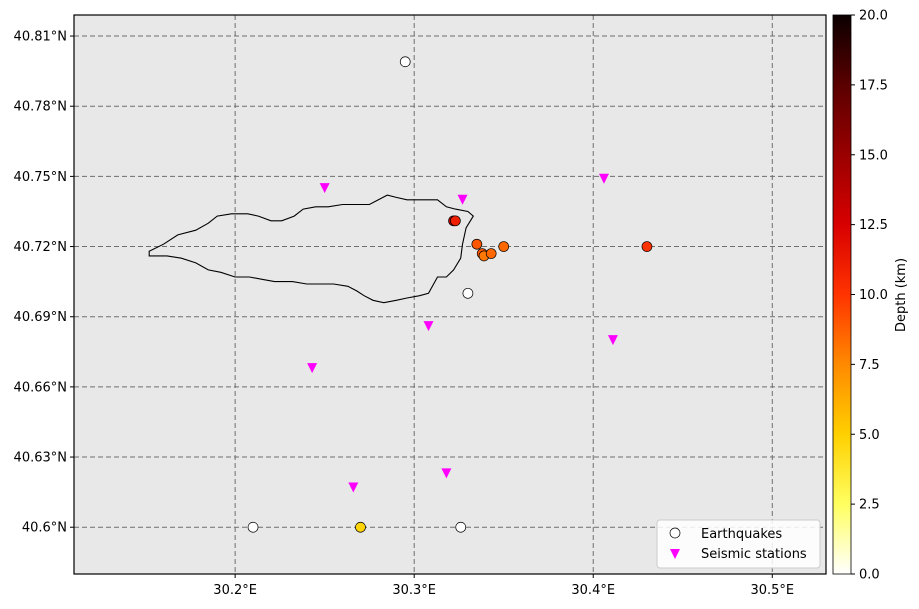 This screenshot has height=609, width=919. What do you see at coordinates (869, 365) in the screenshot?
I see `colorbar-tick-label: 7.5` at bounding box center [869, 365].